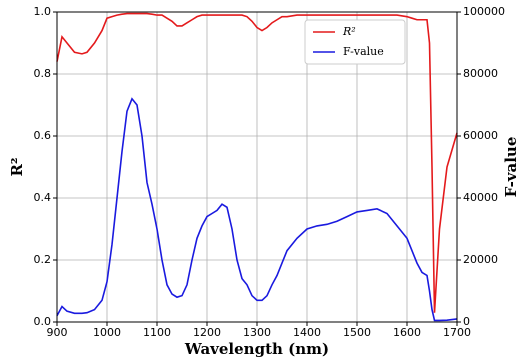  What do you see at coordinates (57, 332) in the screenshot?
I see `x-tick-label: 900` at bounding box center [57, 332].